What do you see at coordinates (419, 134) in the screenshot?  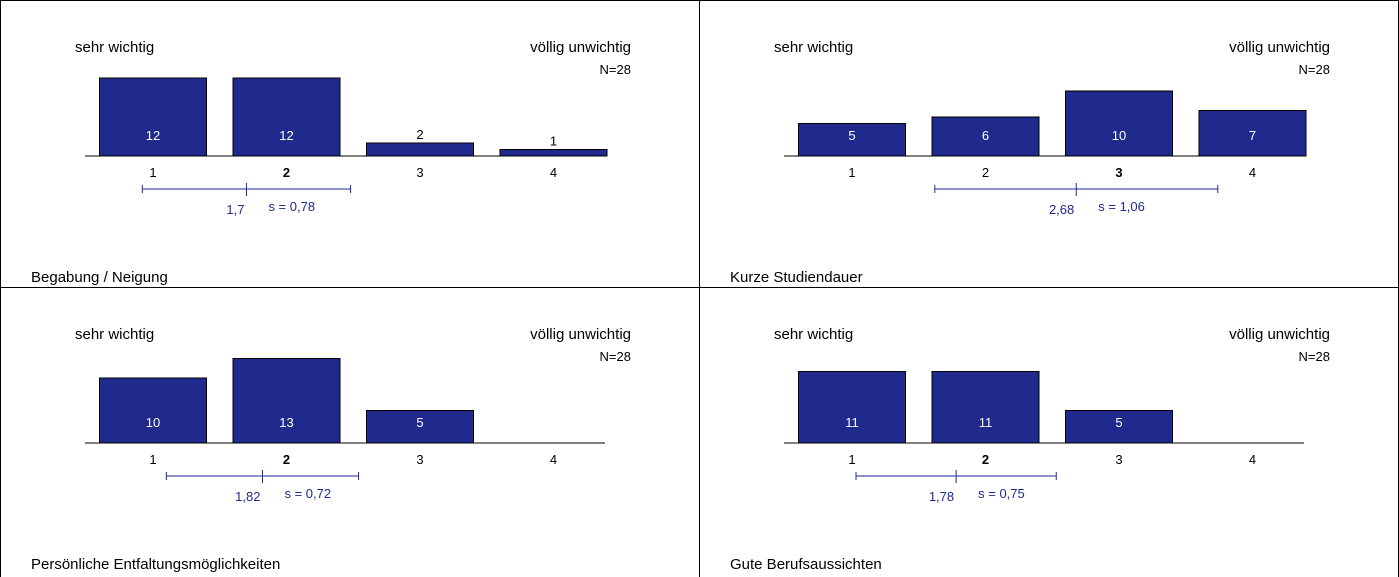 I see `bar-value-label: 2` at bounding box center [419, 134].